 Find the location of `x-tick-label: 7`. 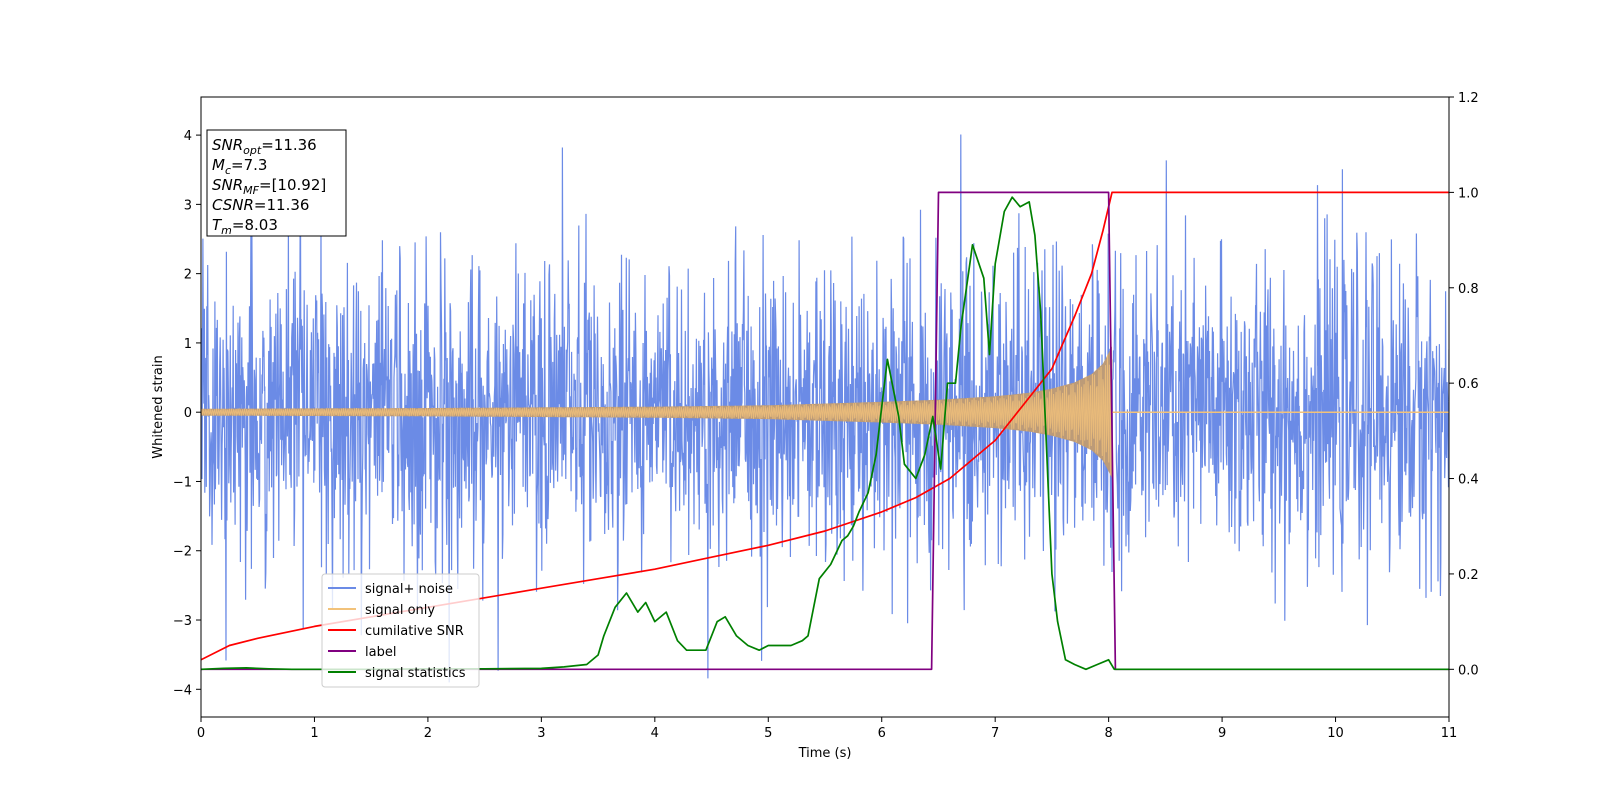

x-tick-label: 7 is located at coordinates (995, 733).